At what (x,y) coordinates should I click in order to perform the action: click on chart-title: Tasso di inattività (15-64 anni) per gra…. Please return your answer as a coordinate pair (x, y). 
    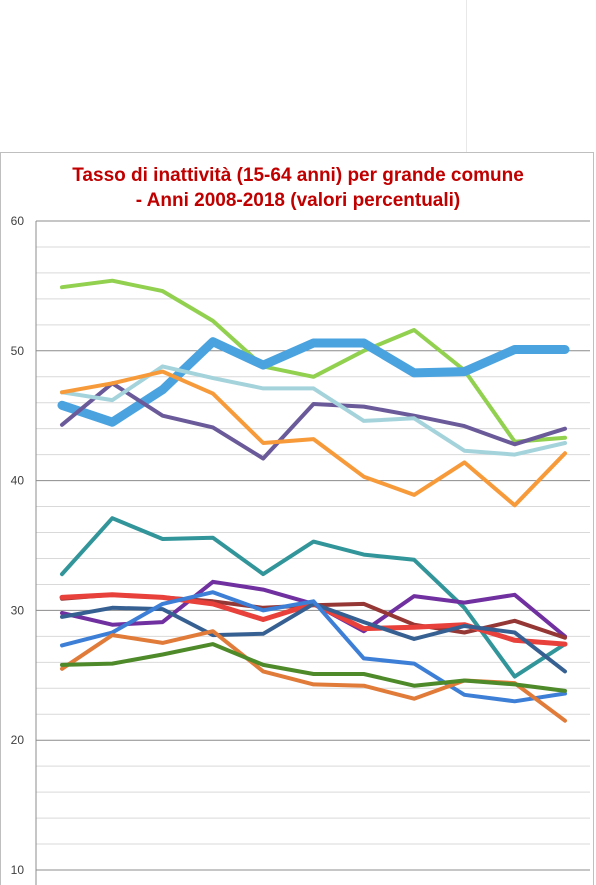
    Looking at the image, I should click on (298, 188).